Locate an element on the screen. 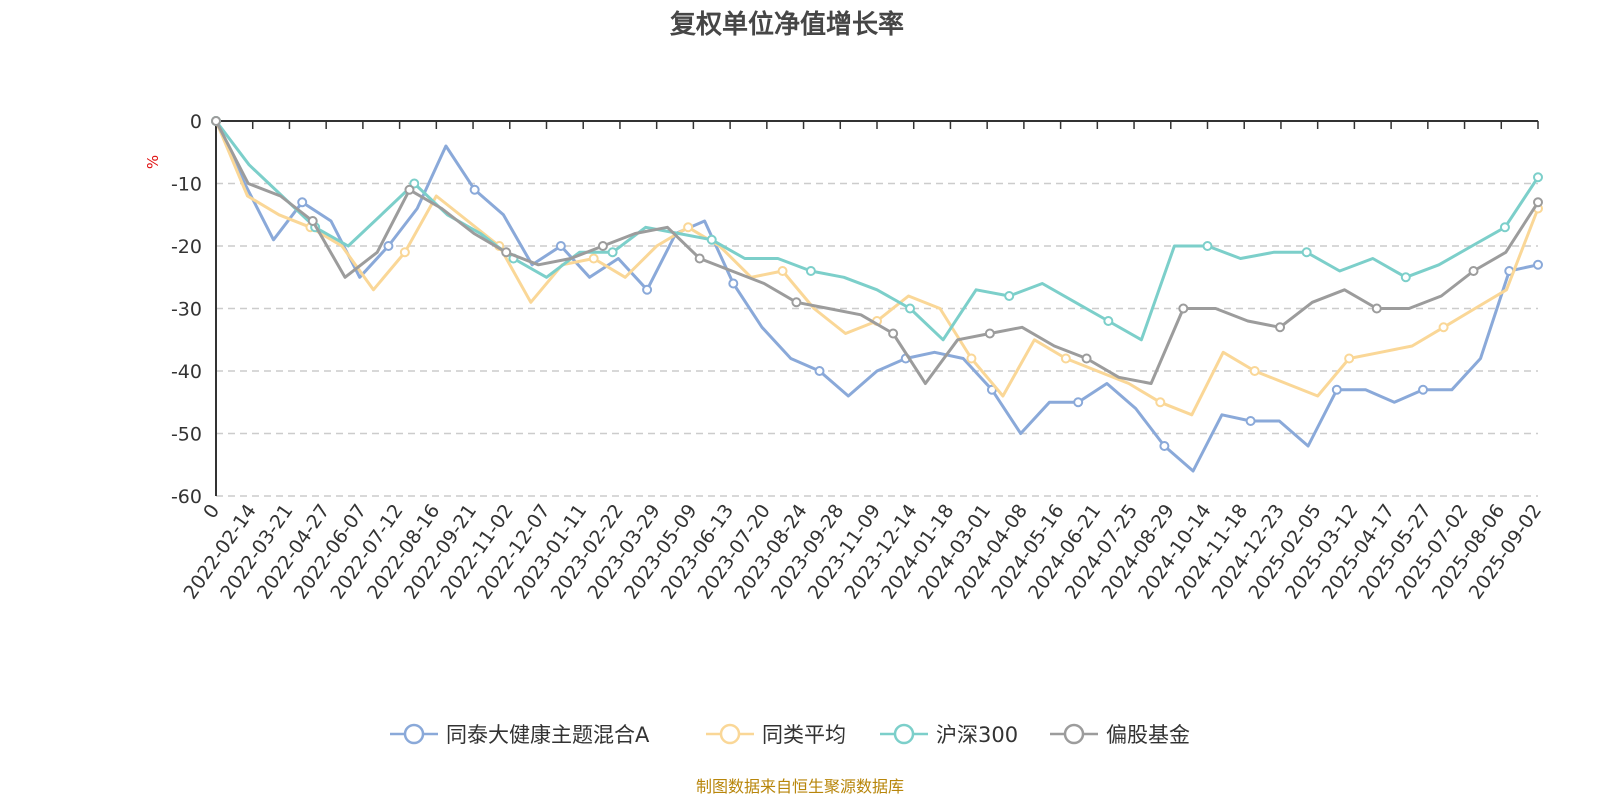  y-tick-labels: 0 -10 -20 -30 -40 -50 -60 is located at coordinates (186, 309).